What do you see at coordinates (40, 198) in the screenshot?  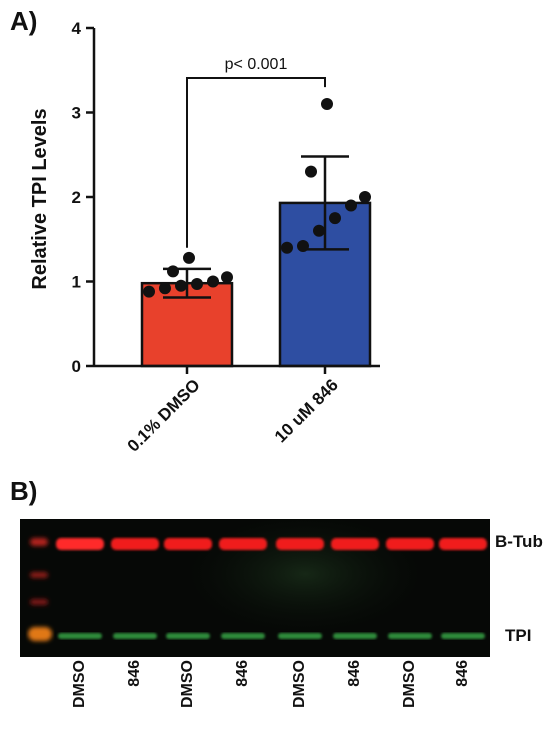 I see `y-axis-label: Relative TPI Levels` at bounding box center [40, 198].